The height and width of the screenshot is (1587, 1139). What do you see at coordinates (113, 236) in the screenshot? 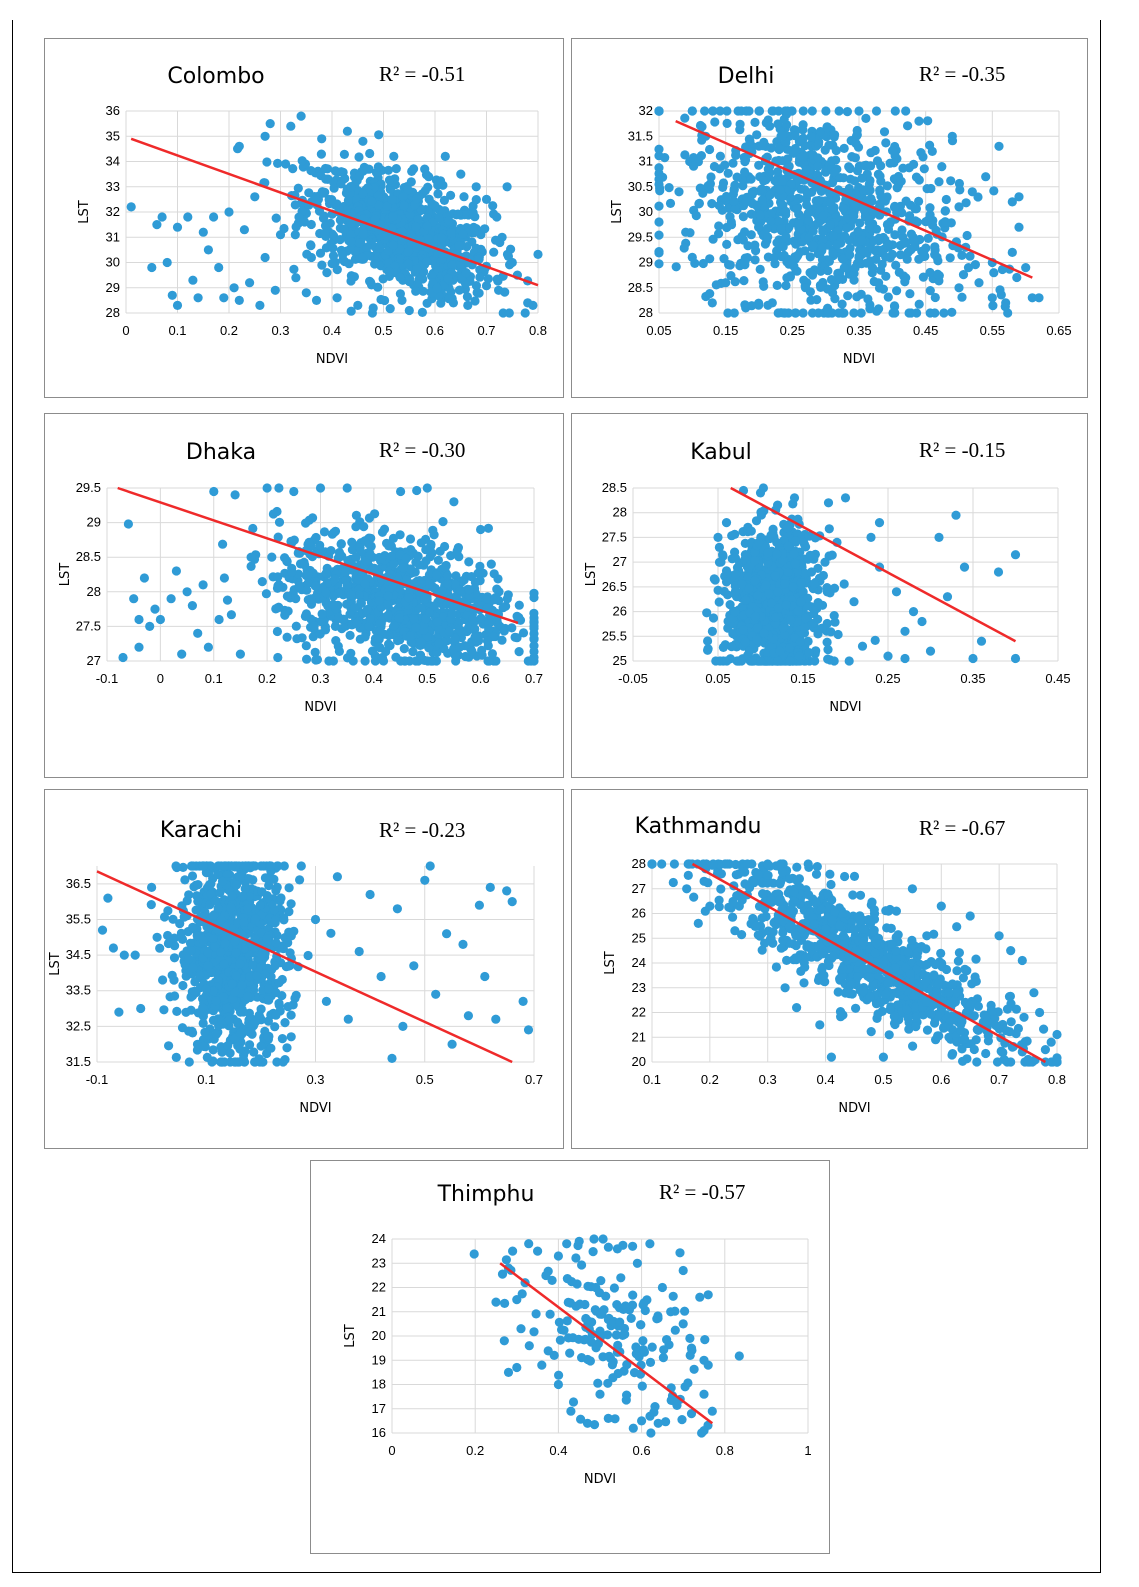
I see `y-tick-label: 31` at bounding box center [113, 236].